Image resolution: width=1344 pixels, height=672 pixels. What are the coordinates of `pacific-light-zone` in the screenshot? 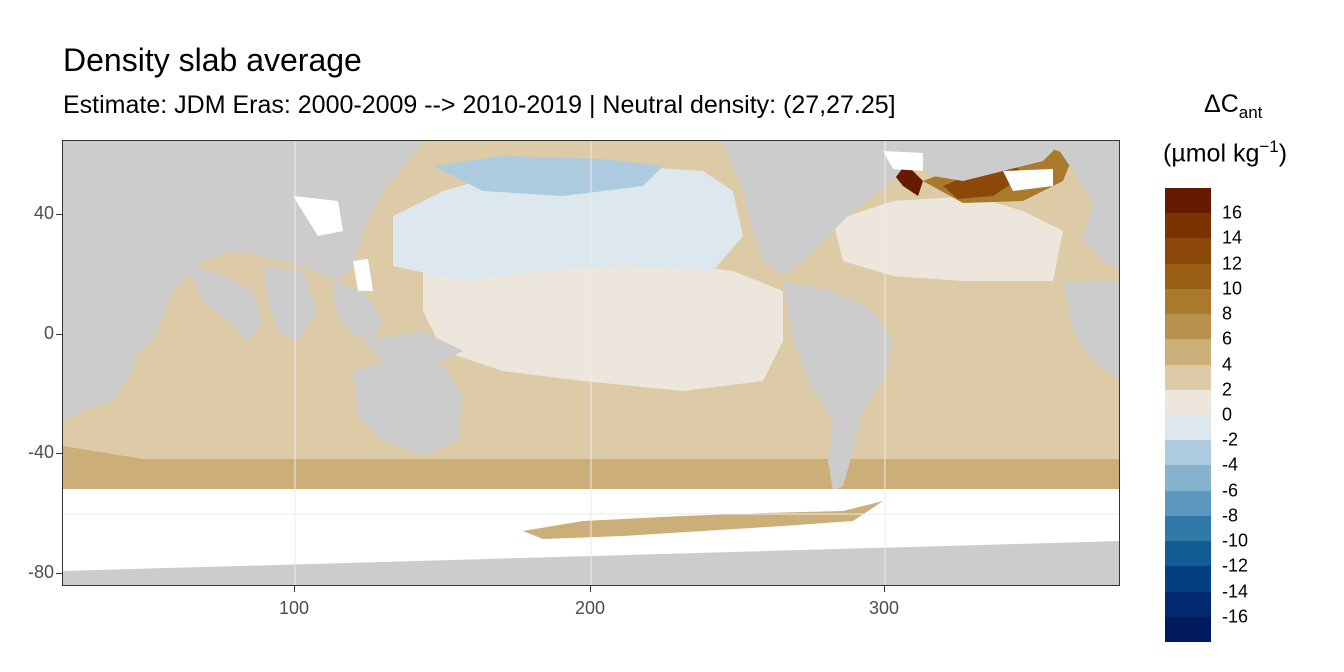 It's located at (603, 321).